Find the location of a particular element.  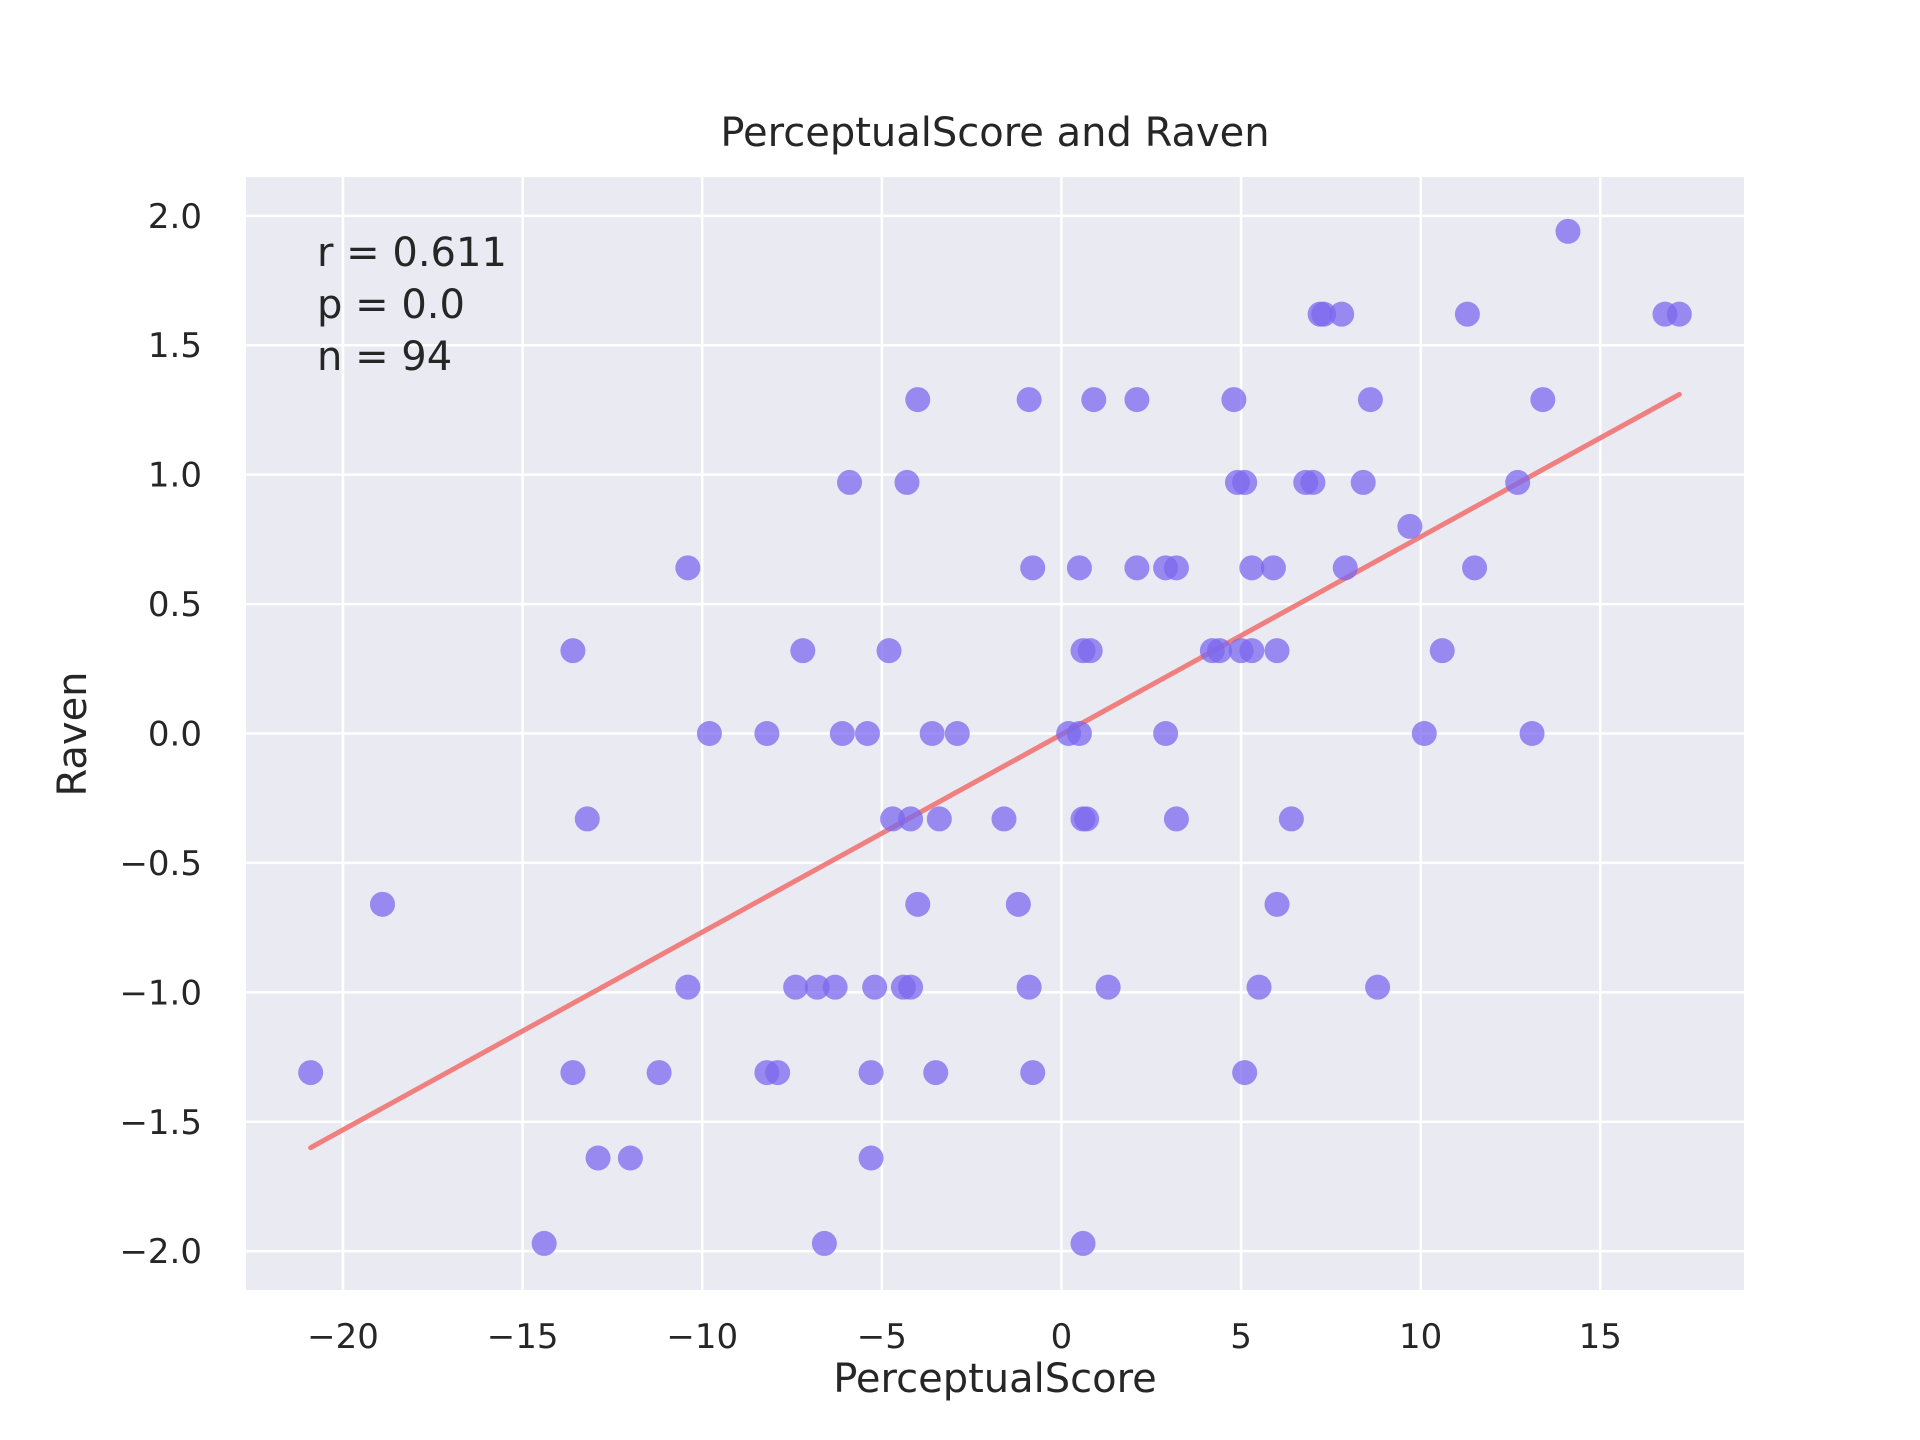

x-tick-labels: −20 −15 −10 −5 0 5 10 15 is located at coordinates (964, 1337).